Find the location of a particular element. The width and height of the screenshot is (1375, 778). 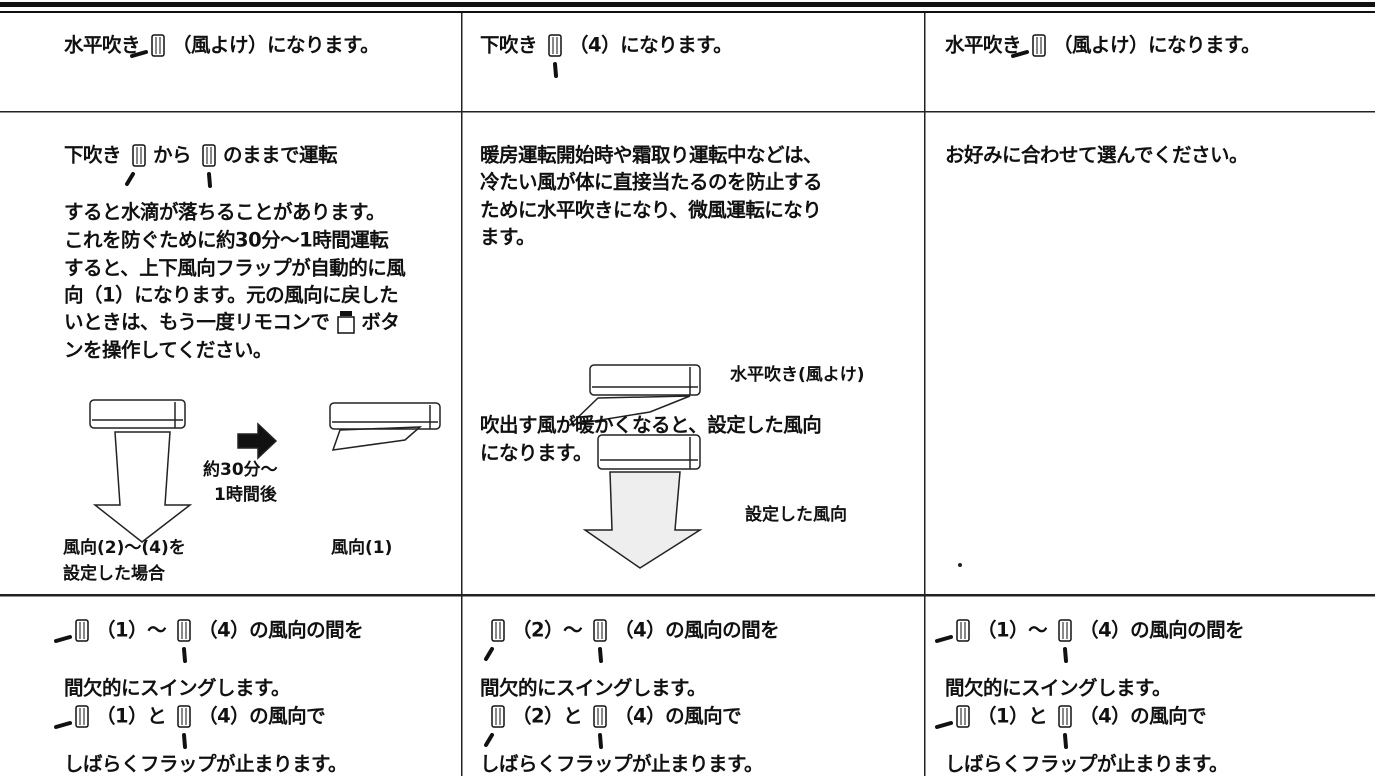

text-line: （2）～ （4）の風向の間を is located at coordinates (630, 640).